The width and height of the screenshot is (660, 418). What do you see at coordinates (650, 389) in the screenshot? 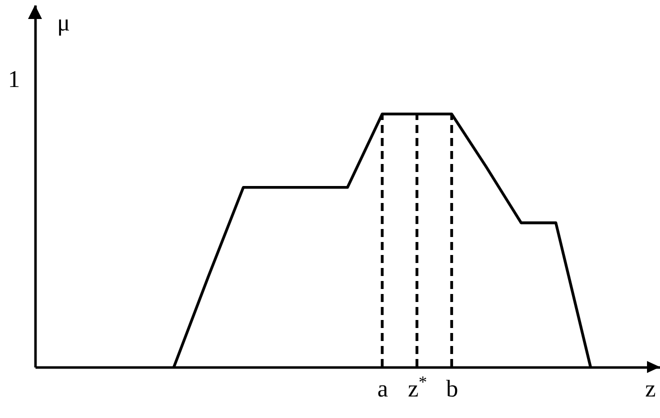
I see `x-axis-title: z` at bounding box center [650, 389].